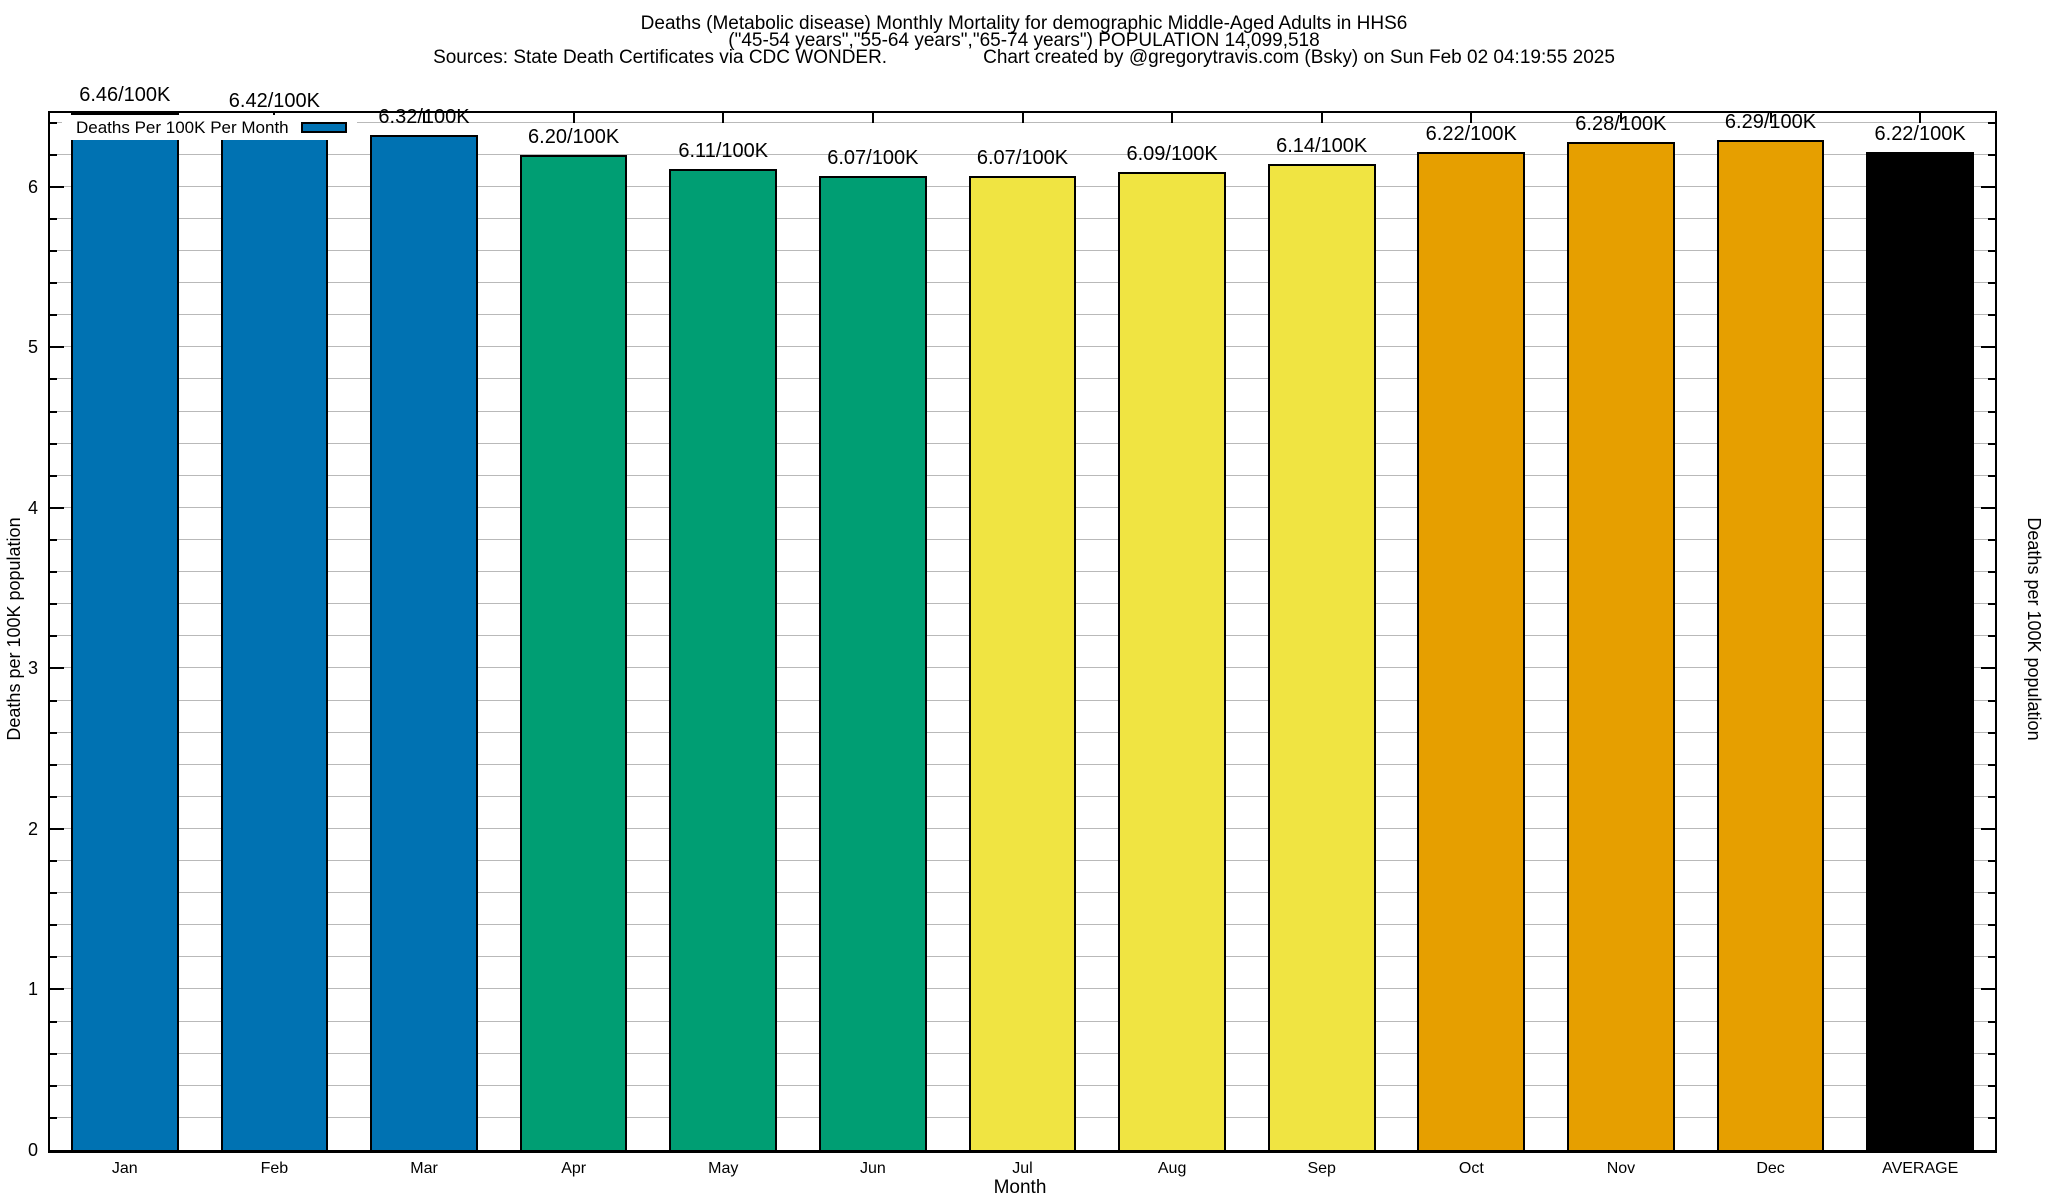 The image size is (2048, 1200). What do you see at coordinates (573, 118) in the screenshot?
I see `x-top-tick-apr` at bounding box center [573, 118].